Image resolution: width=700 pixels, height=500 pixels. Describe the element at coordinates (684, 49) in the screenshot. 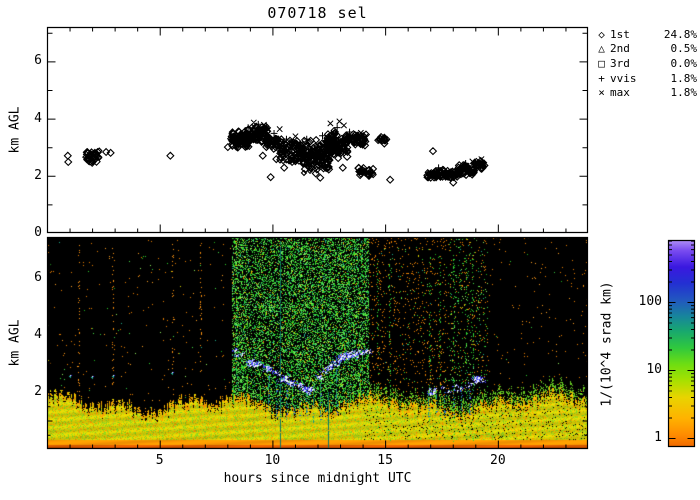

I see `legend-percent: 0.5%` at that location.